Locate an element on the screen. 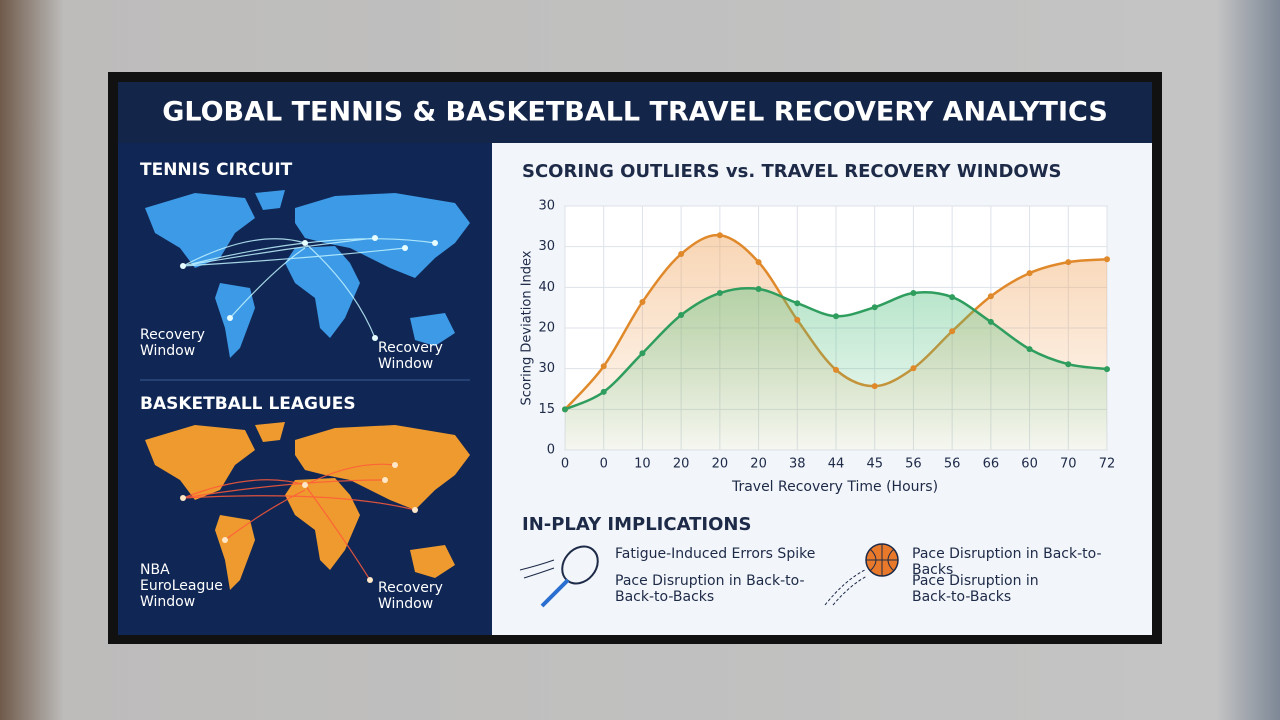 The width and height of the screenshot is (1280, 720). y-tick-label: 20 is located at coordinates (546, 328).